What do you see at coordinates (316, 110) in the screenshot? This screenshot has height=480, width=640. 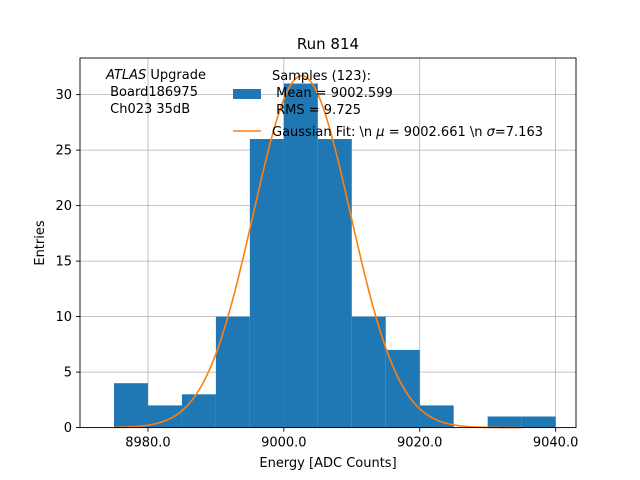 I see `legend-rms: RMS = 9.725` at bounding box center [316, 110].